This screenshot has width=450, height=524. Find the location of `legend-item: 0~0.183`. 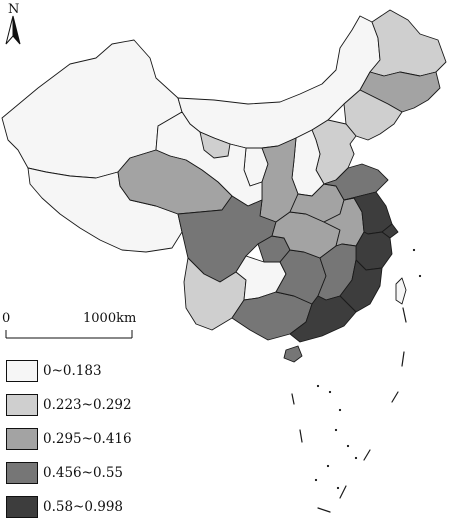

legend-item: 0~0.183 is located at coordinates (101, 371).